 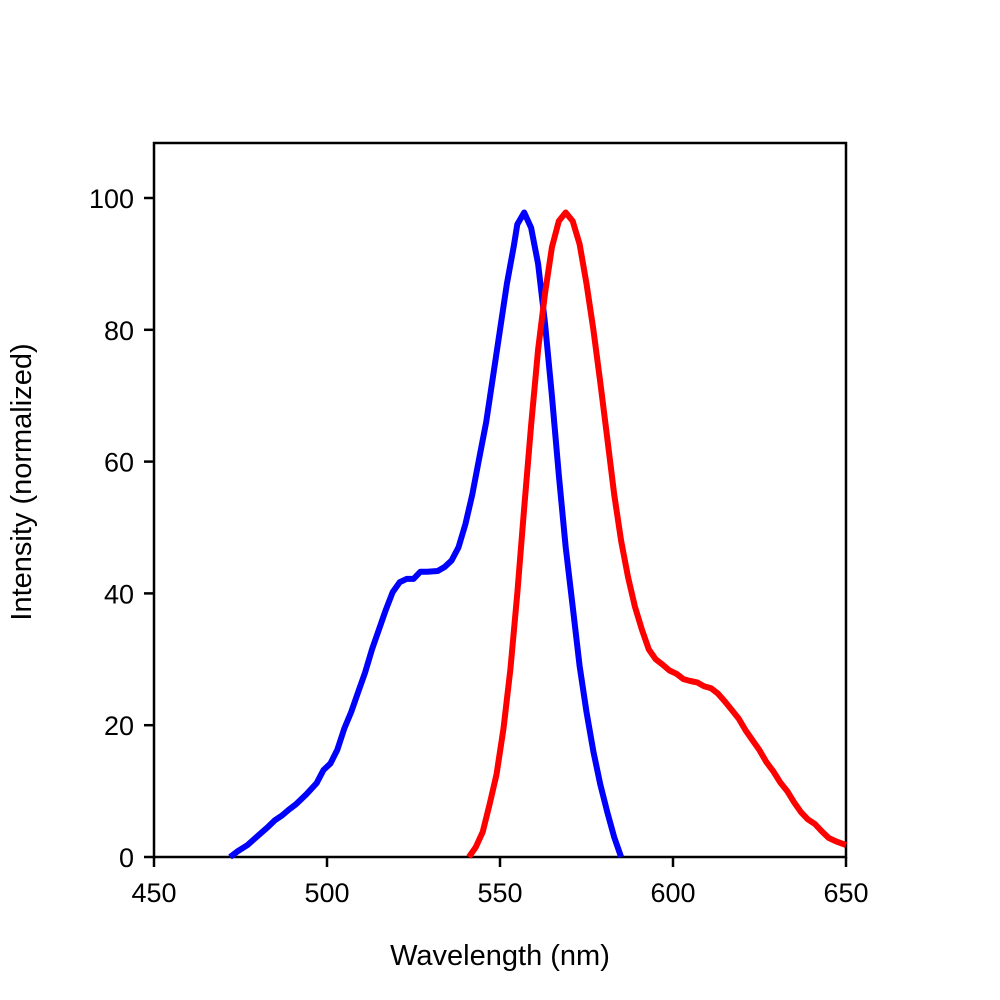 What do you see at coordinates (500, 956) in the screenshot?
I see `x-axis-title: Wavelength (nm)` at bounding box center [500, 956].